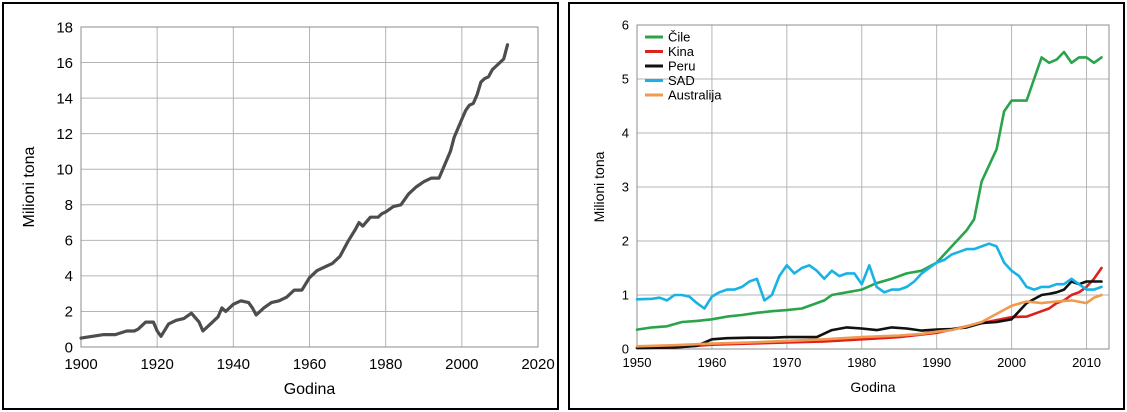 This screenshot has height=412, width=1127. Describe the element at coordinates (681, 51) in the screenshot. I see `legend-label: Kina` at that location.